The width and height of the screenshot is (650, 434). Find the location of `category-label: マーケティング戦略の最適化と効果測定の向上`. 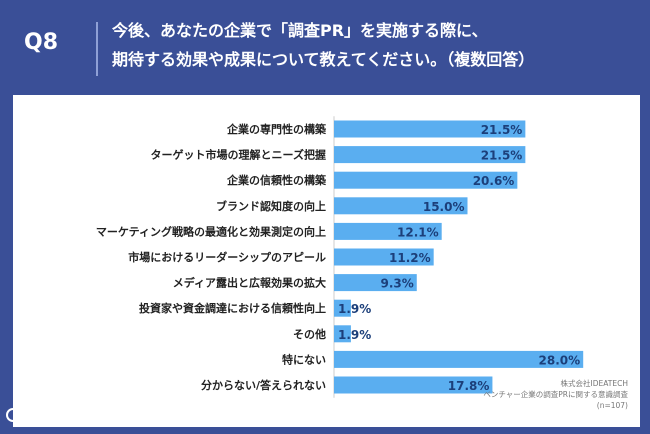

category-label: マーケティング戦略の最適化と効果測定の向上 is located at coordinates (211, 231).